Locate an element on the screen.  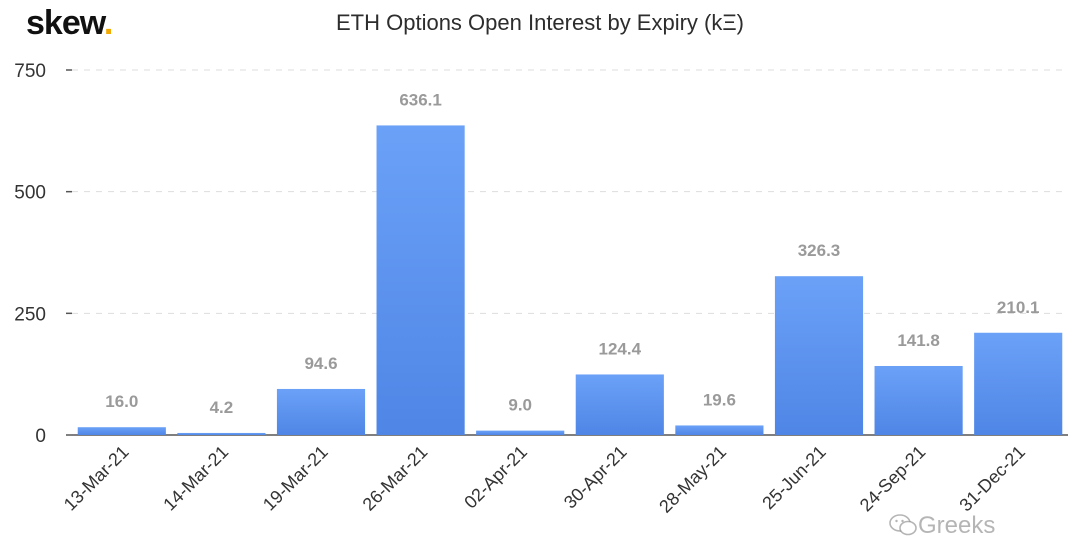
y-tick-label: 250 is located at coordinates (30, 314).